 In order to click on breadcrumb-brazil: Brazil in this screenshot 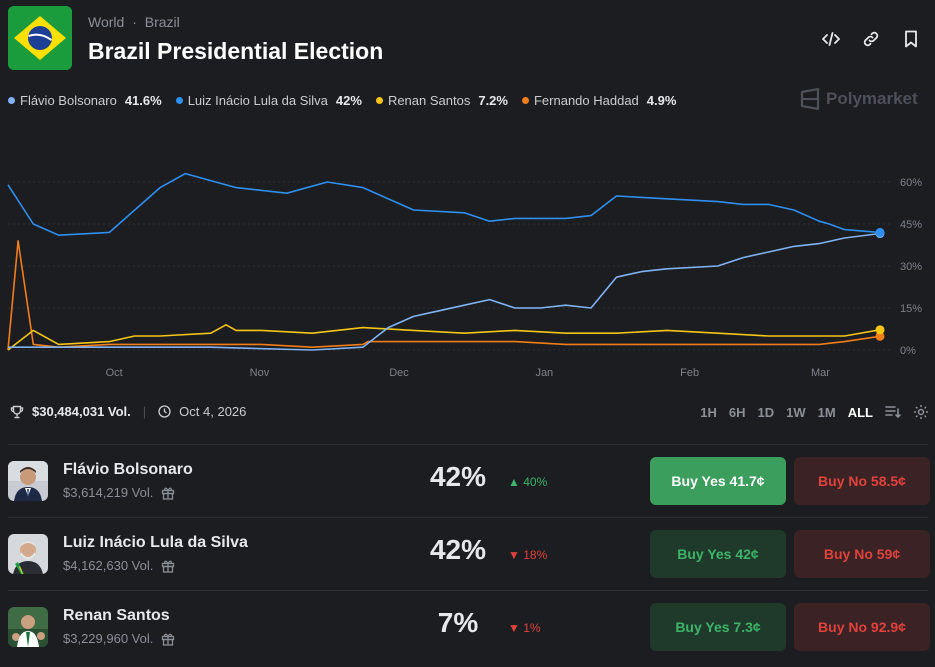, I will do `click(162, 22)`.